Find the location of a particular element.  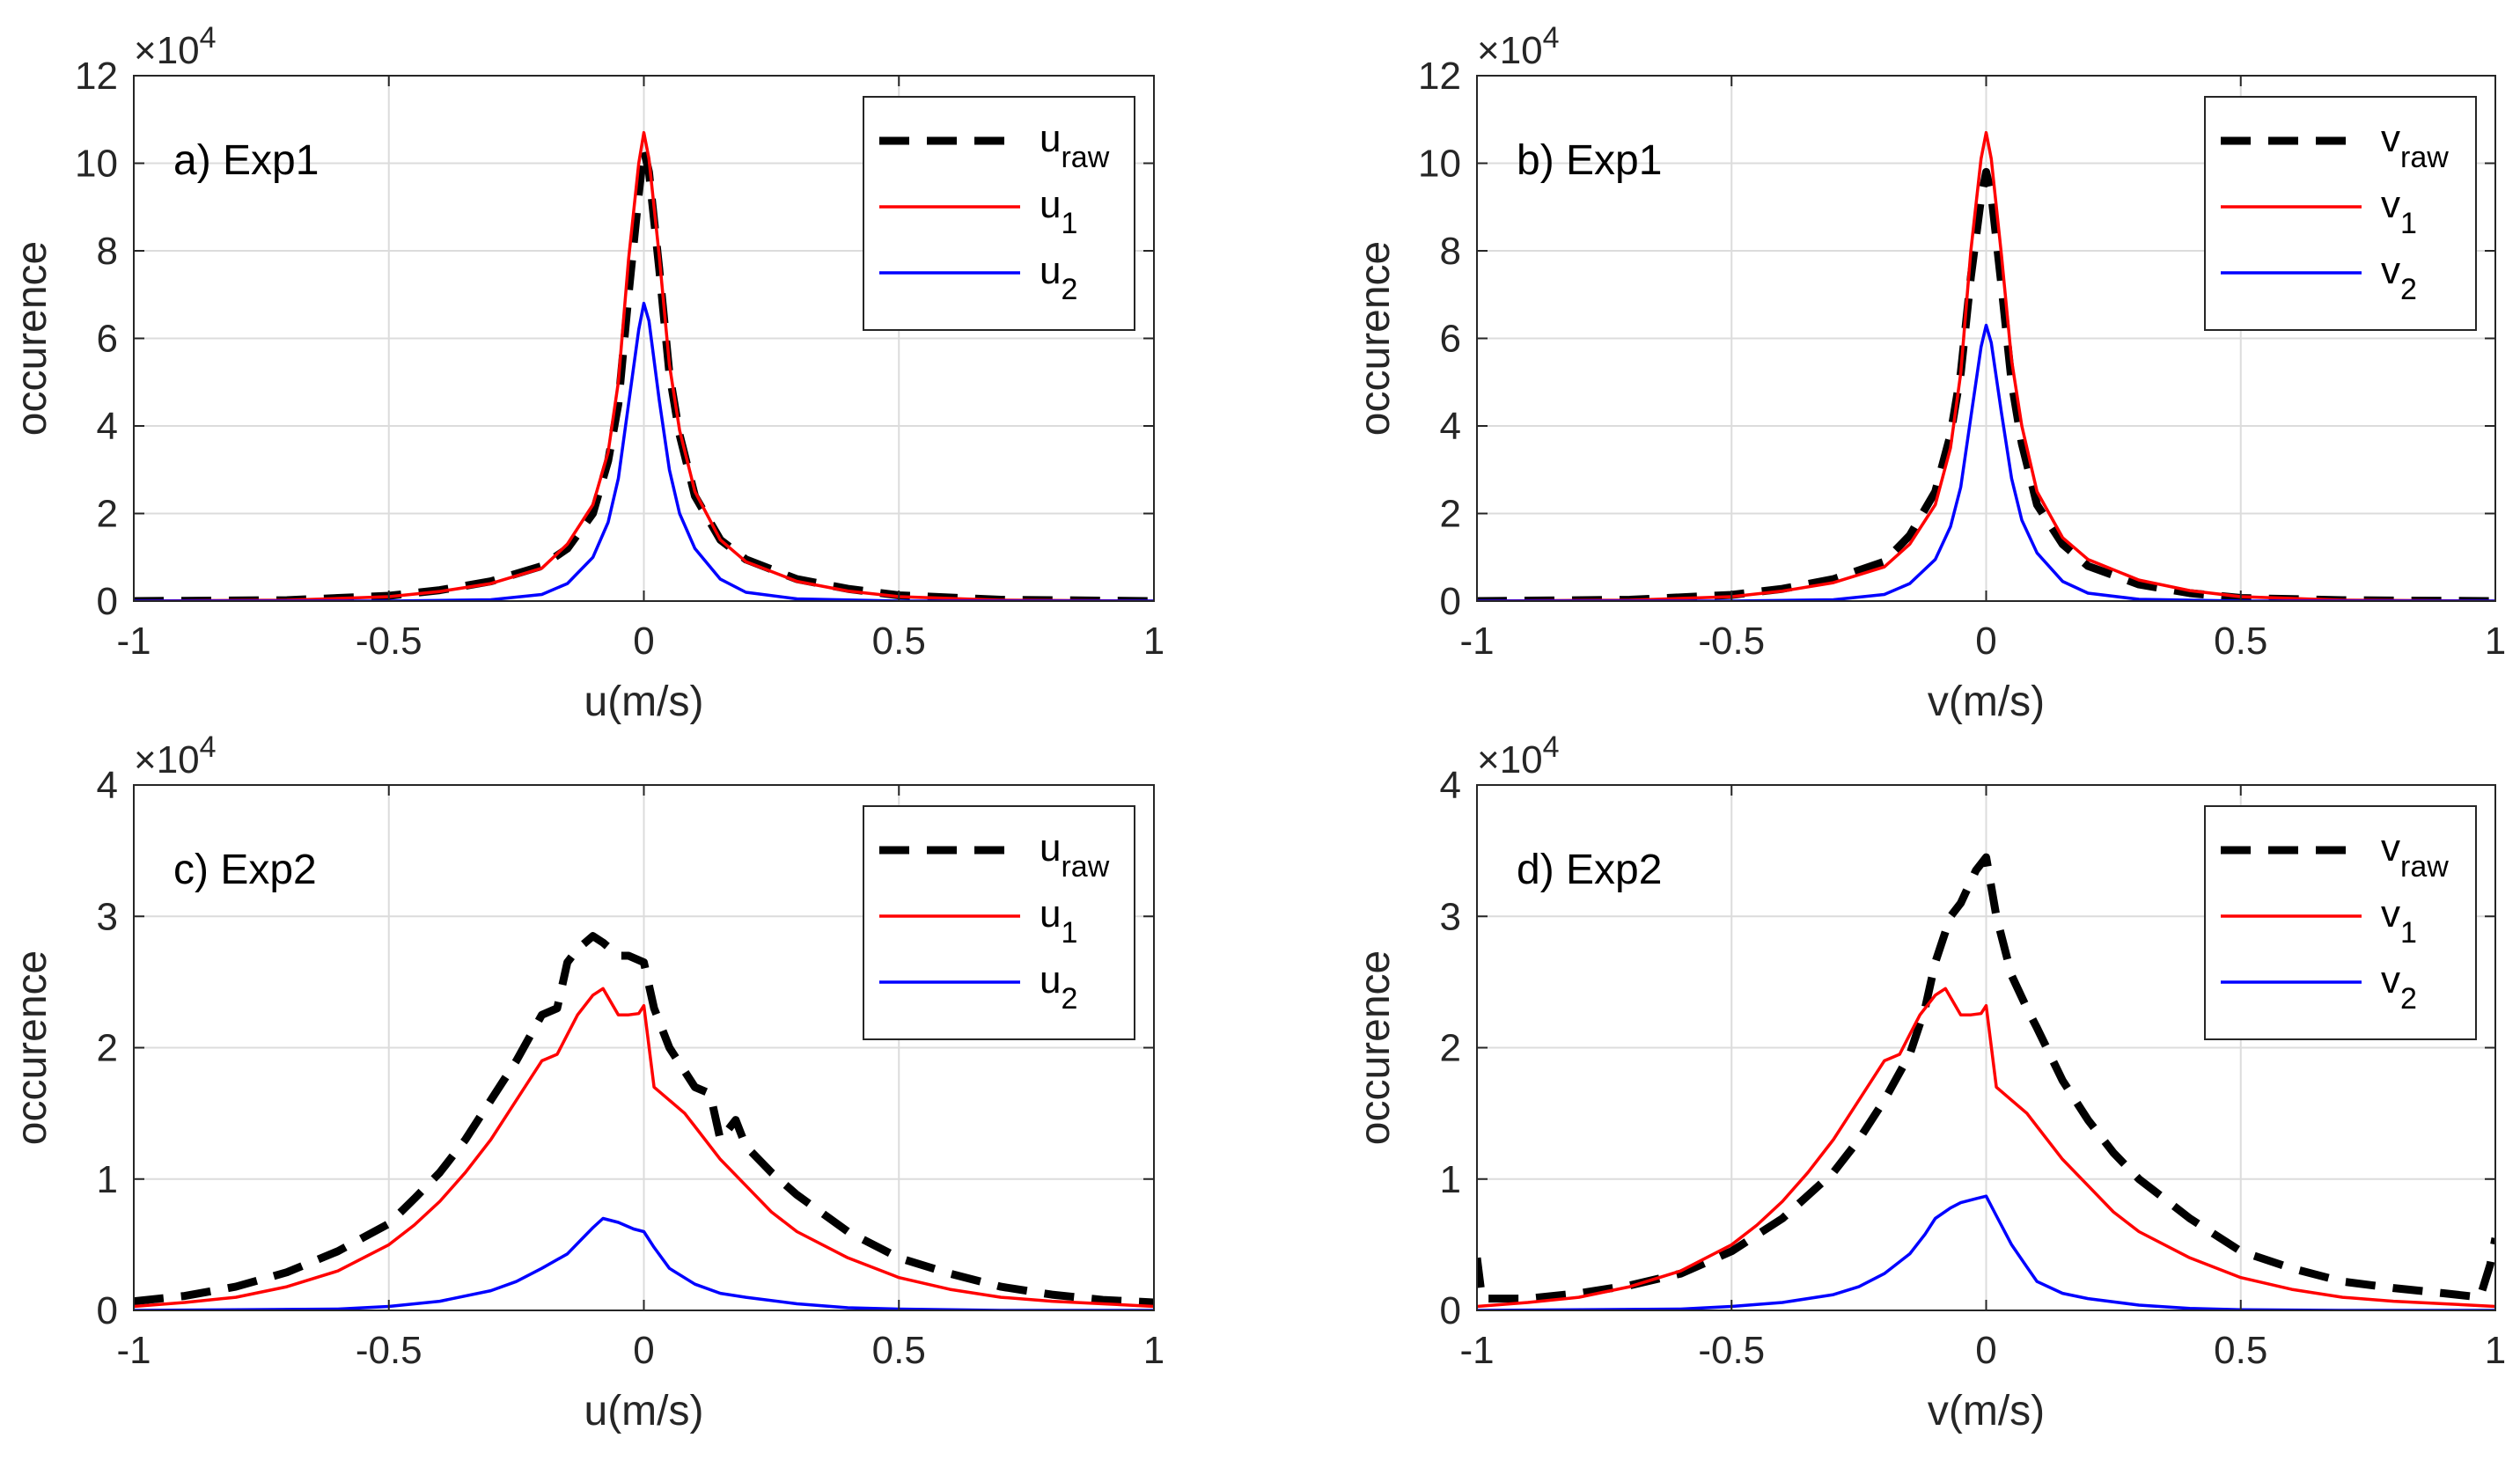

y-tick-label: 1 is located at coordinates (1450, 1180).